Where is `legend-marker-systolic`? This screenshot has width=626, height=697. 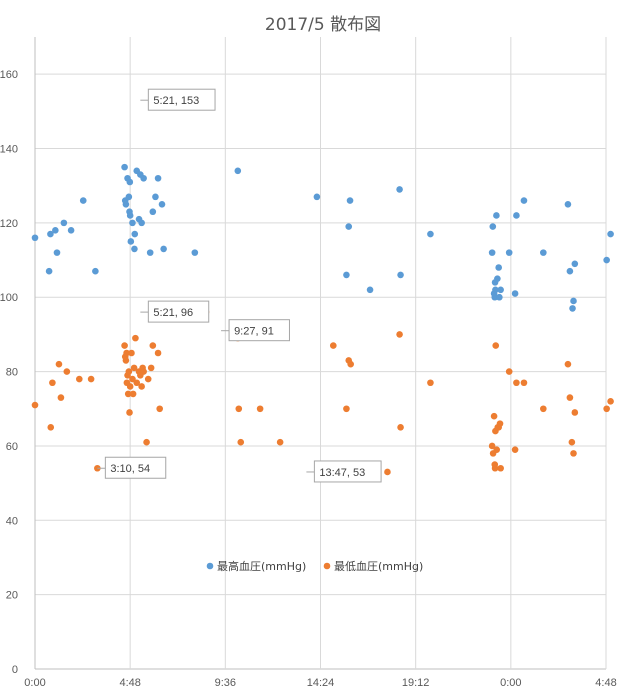
legend-marker-systolic is located at coordinates (210, 566).